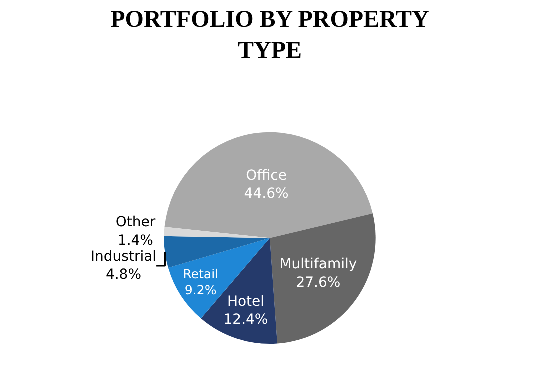 The width and height of the screenshot is (540, 384). Describe the element at coordinates (319, 264) in the screenshot. I see `slice-label: Multifamily` at that location.